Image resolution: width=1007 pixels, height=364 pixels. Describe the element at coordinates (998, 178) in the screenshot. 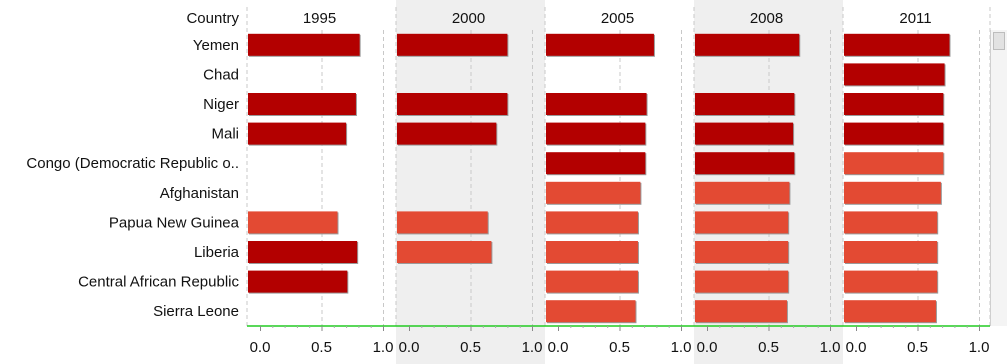

I see `vertical-scrollbar` at that location.